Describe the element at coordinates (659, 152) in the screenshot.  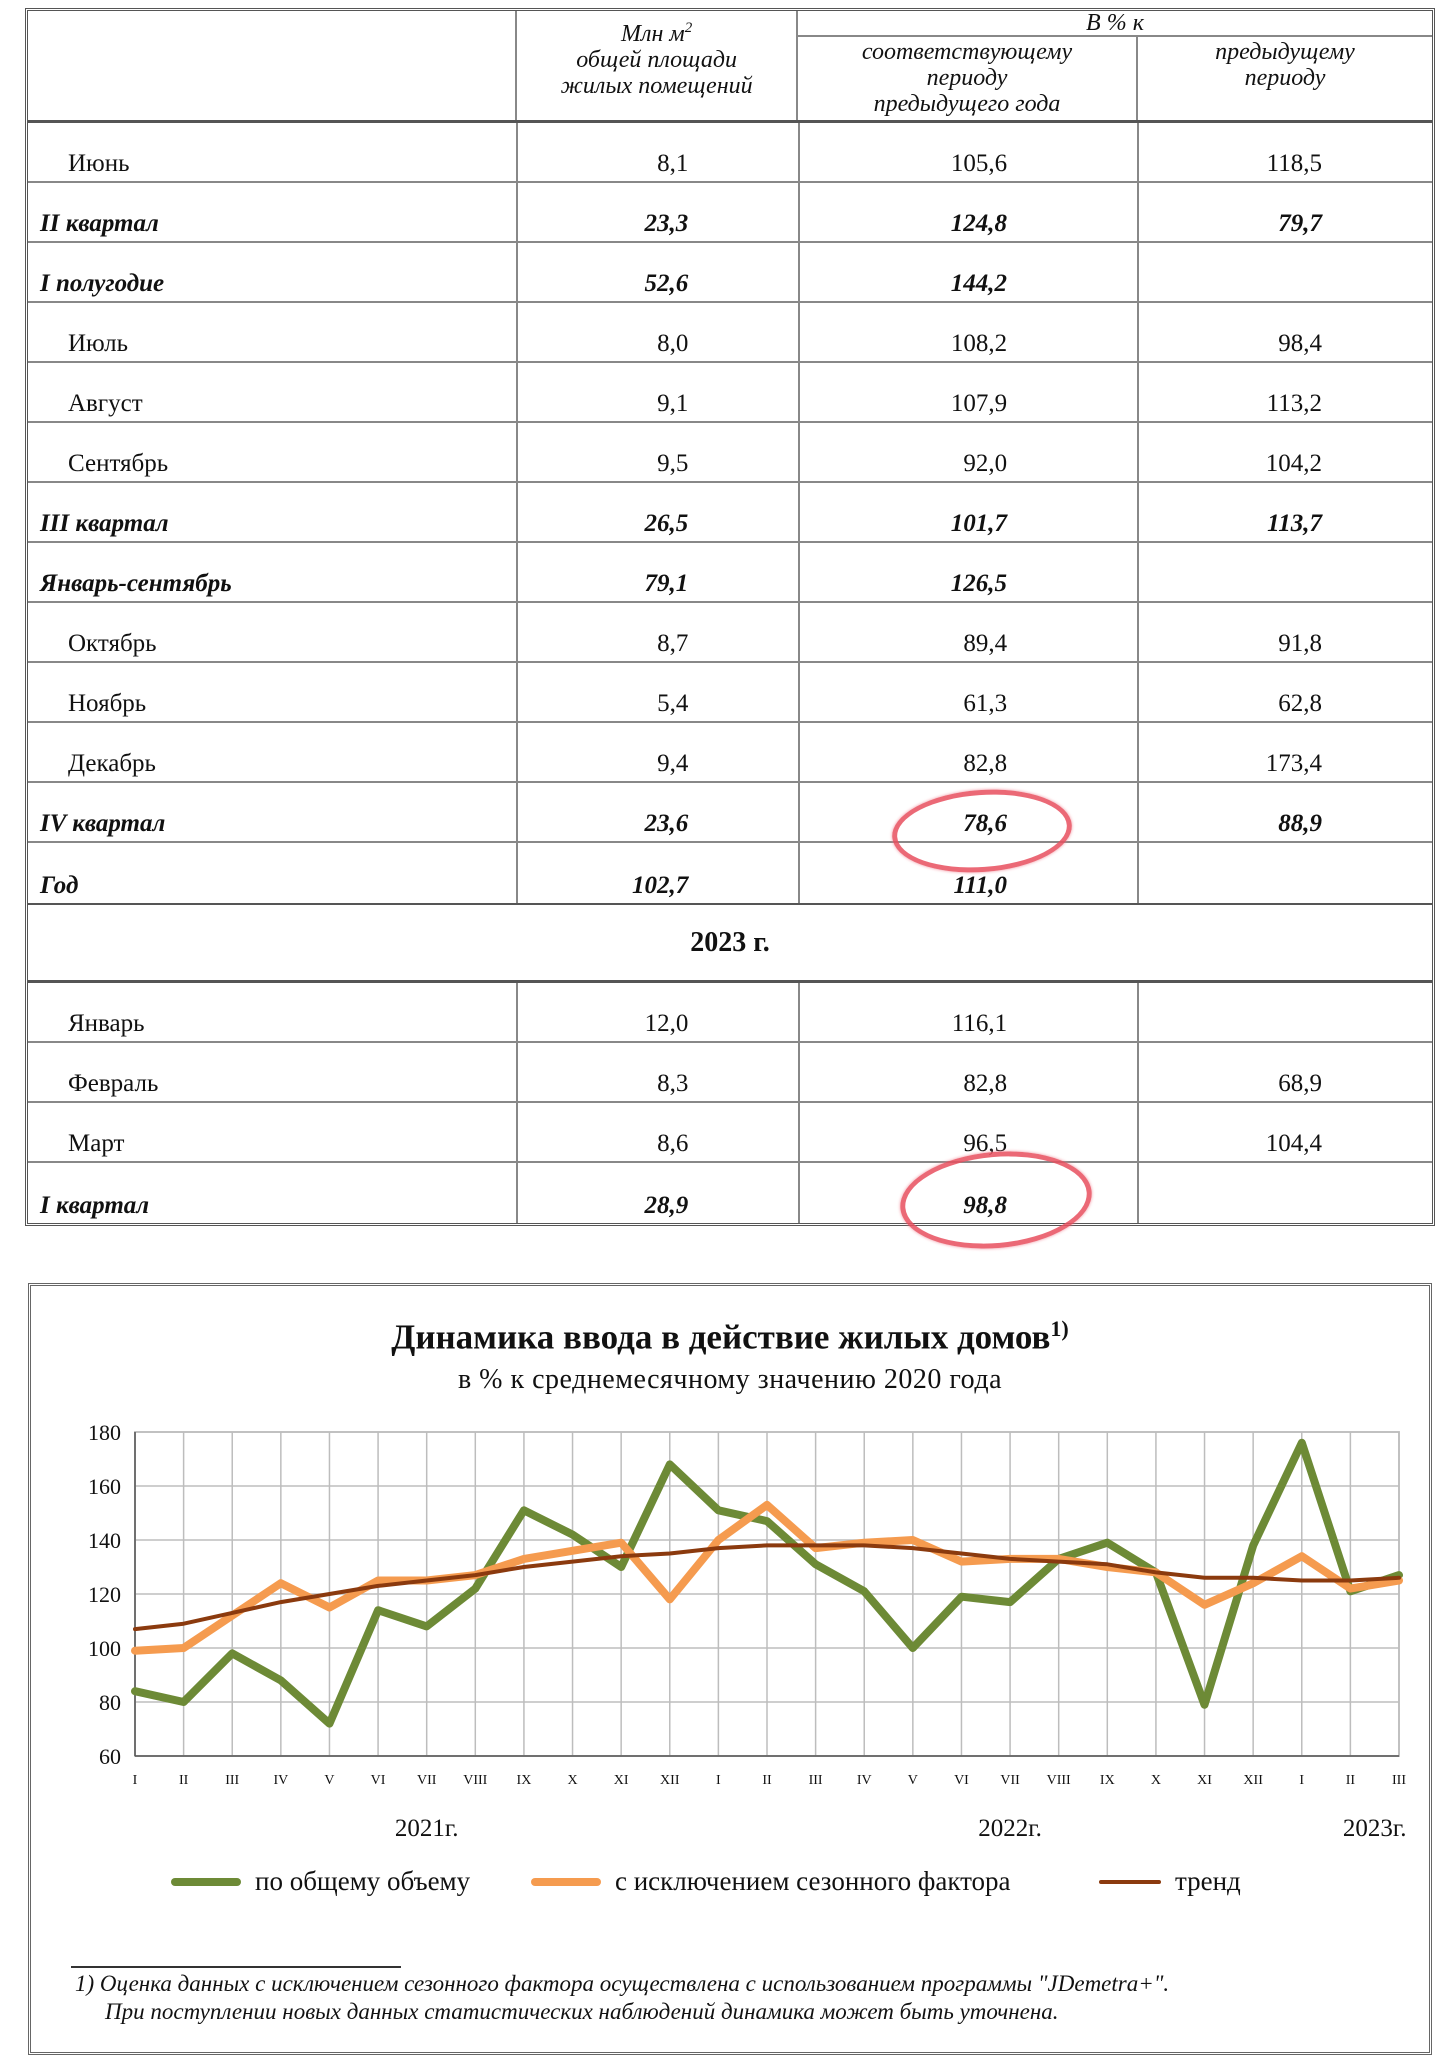
I see `cell-area: 8,1` at that location.